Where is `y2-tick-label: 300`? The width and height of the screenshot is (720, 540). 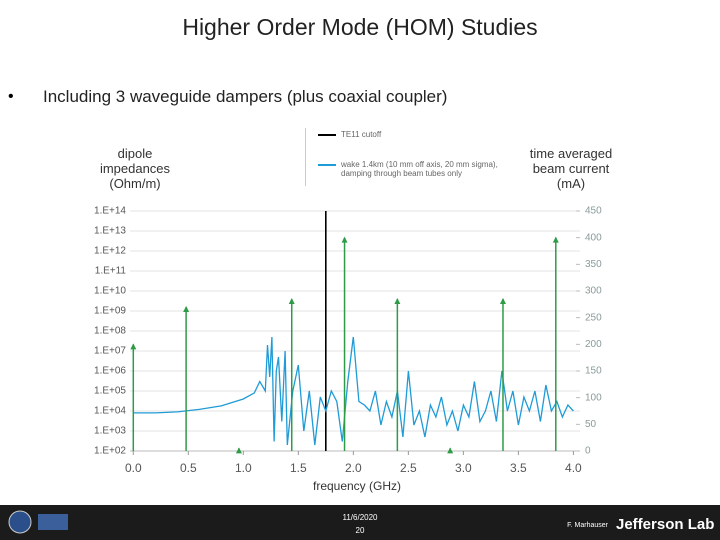 y2-tick-label: 300 is located at coordinates (593, 291).